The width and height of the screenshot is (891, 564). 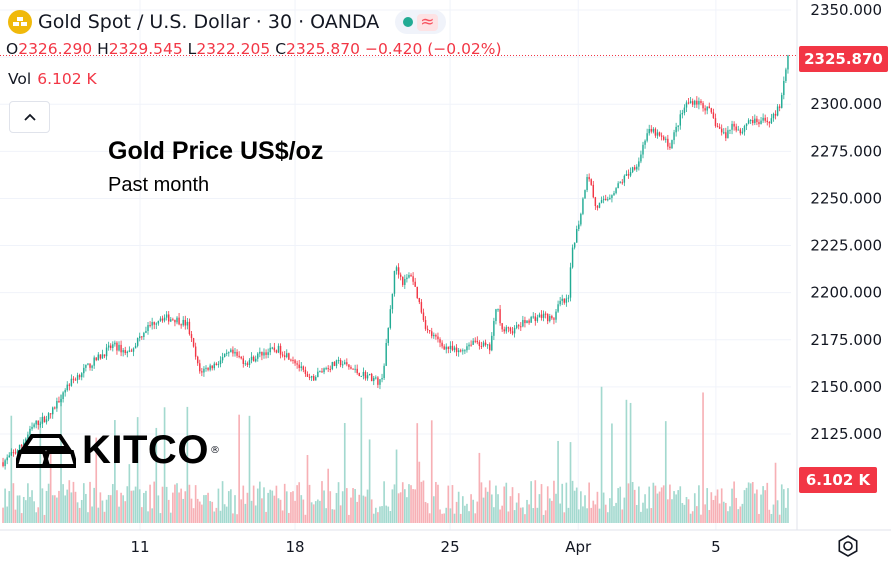 What do you see at coordinates (578, 547) in the screenshot?
I see `x-tick-label: Apr` at bounding box center [578, 547].